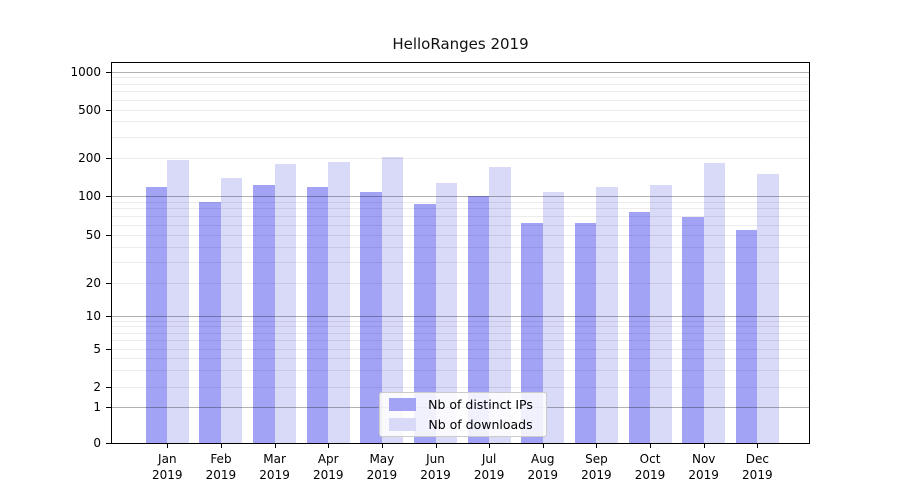 This screenshot has width=900, height=500. I want to click on bar-distinct-ips-sep, so click(585, 332).